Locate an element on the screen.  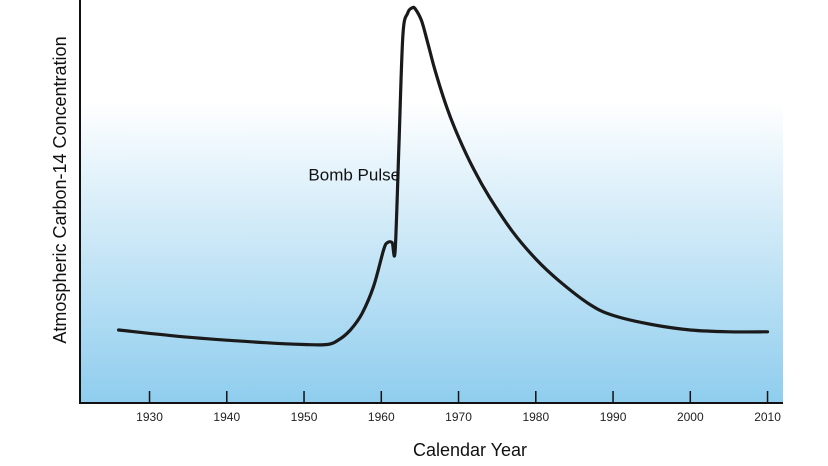
x-tick-label-1960: 1960 is located at coordinates (381, 417).